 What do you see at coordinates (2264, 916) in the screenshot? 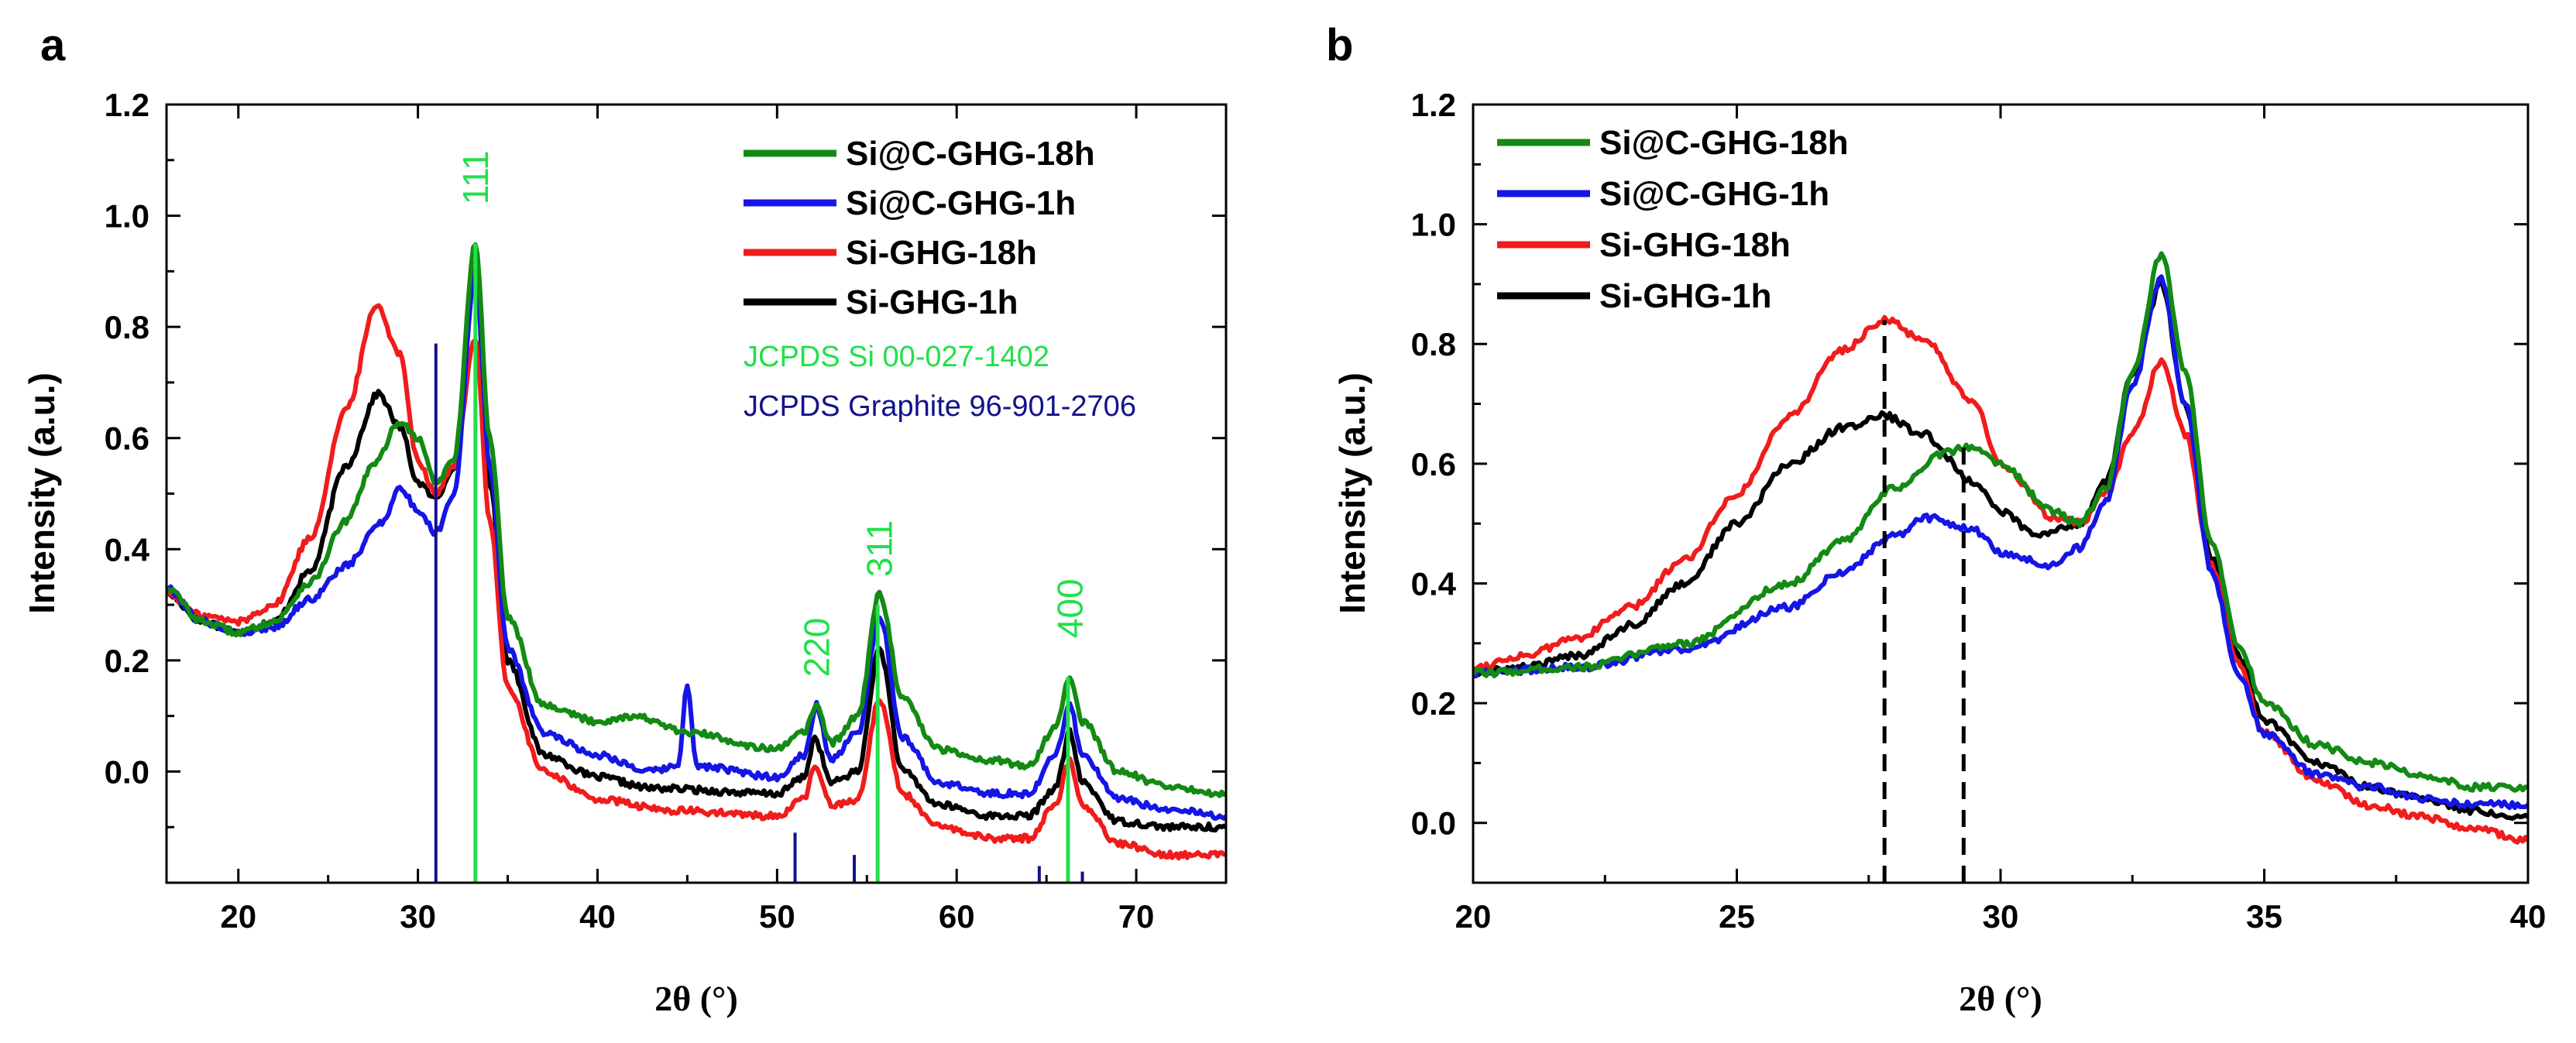
I see `x-tick-label: 35` at bounding box center [2264, 916].